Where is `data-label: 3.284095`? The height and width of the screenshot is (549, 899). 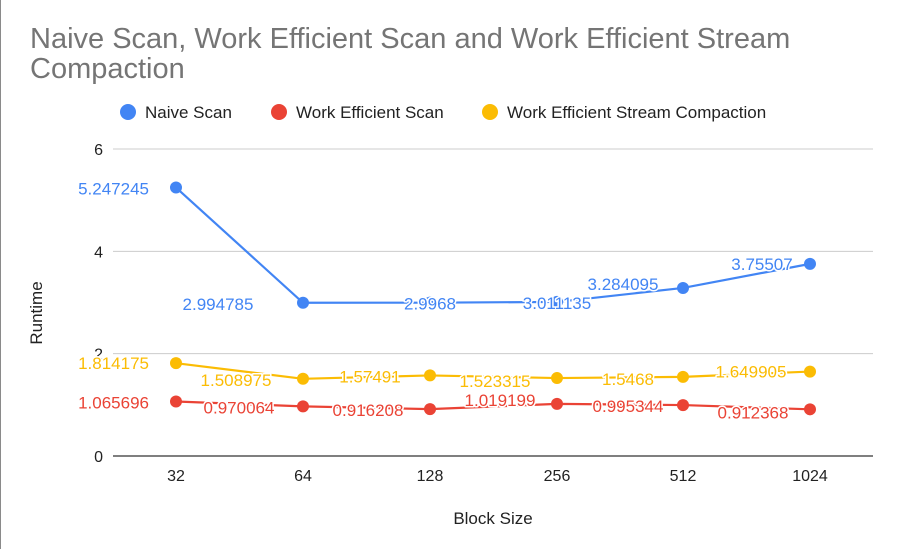 data-label: 3.284095 is located at coordinates (623, 284).